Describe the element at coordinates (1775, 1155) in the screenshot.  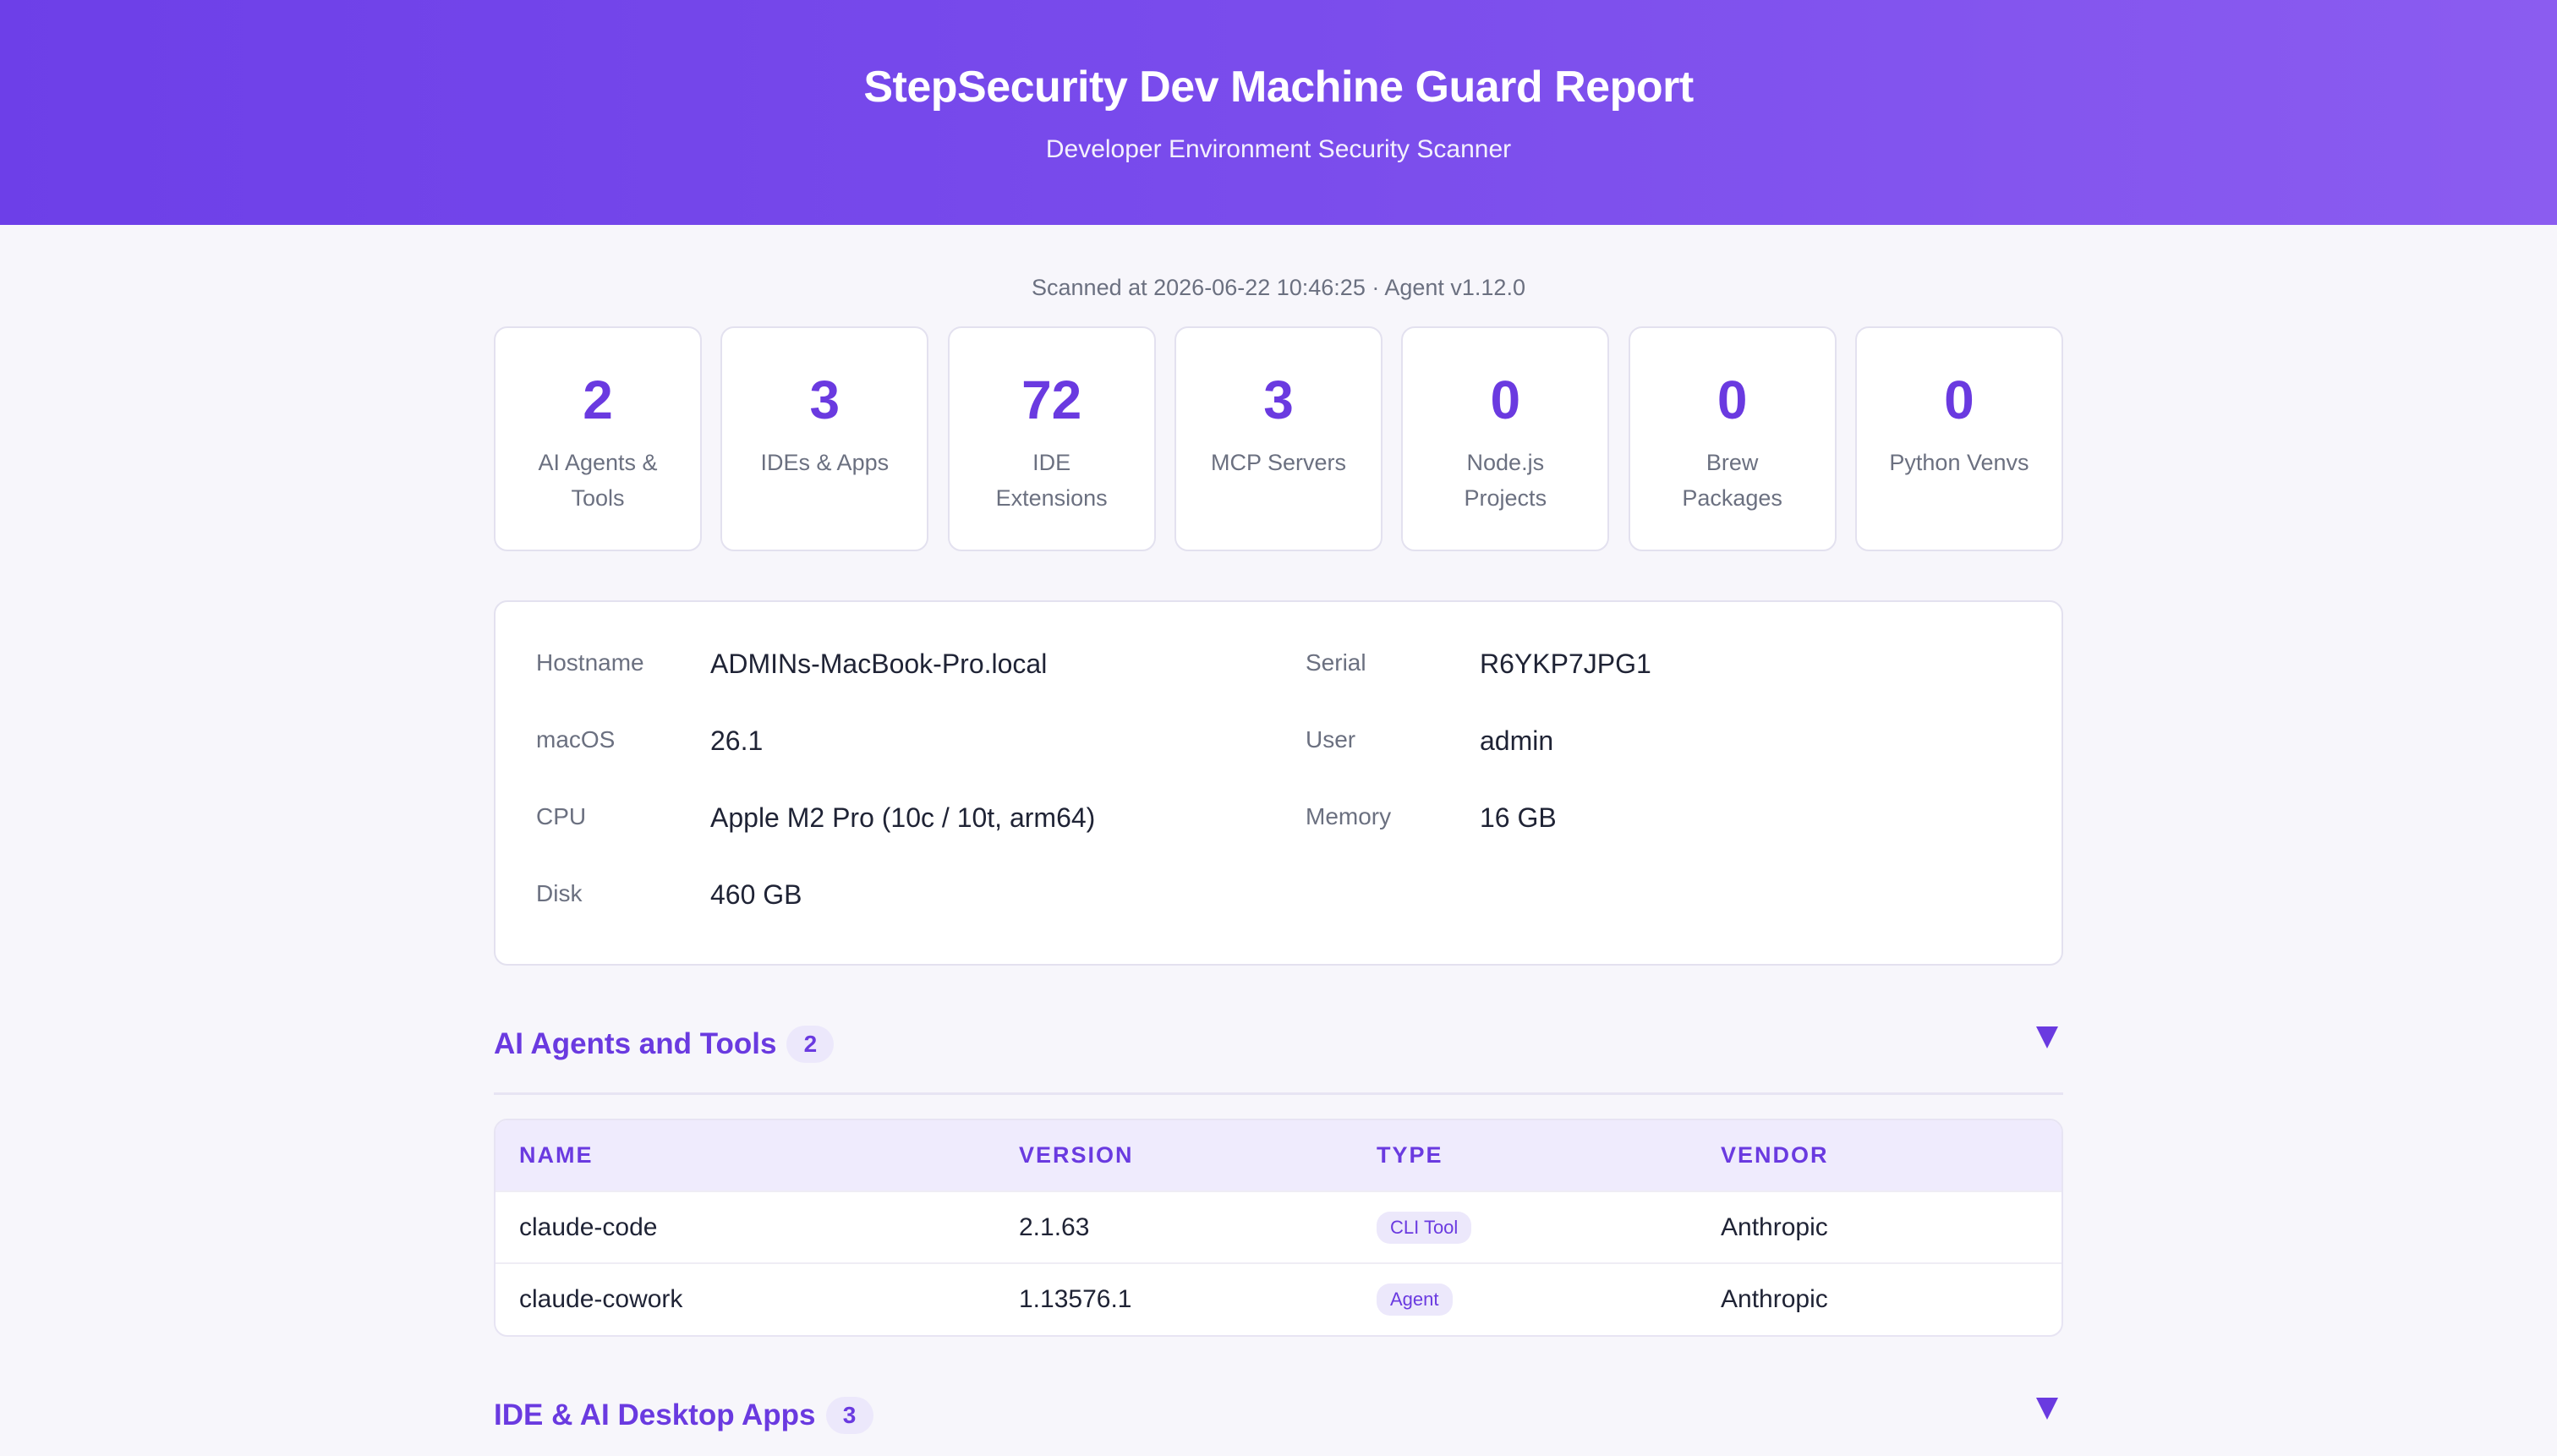
I see `column-header-vendor: VENDOR` at that location.